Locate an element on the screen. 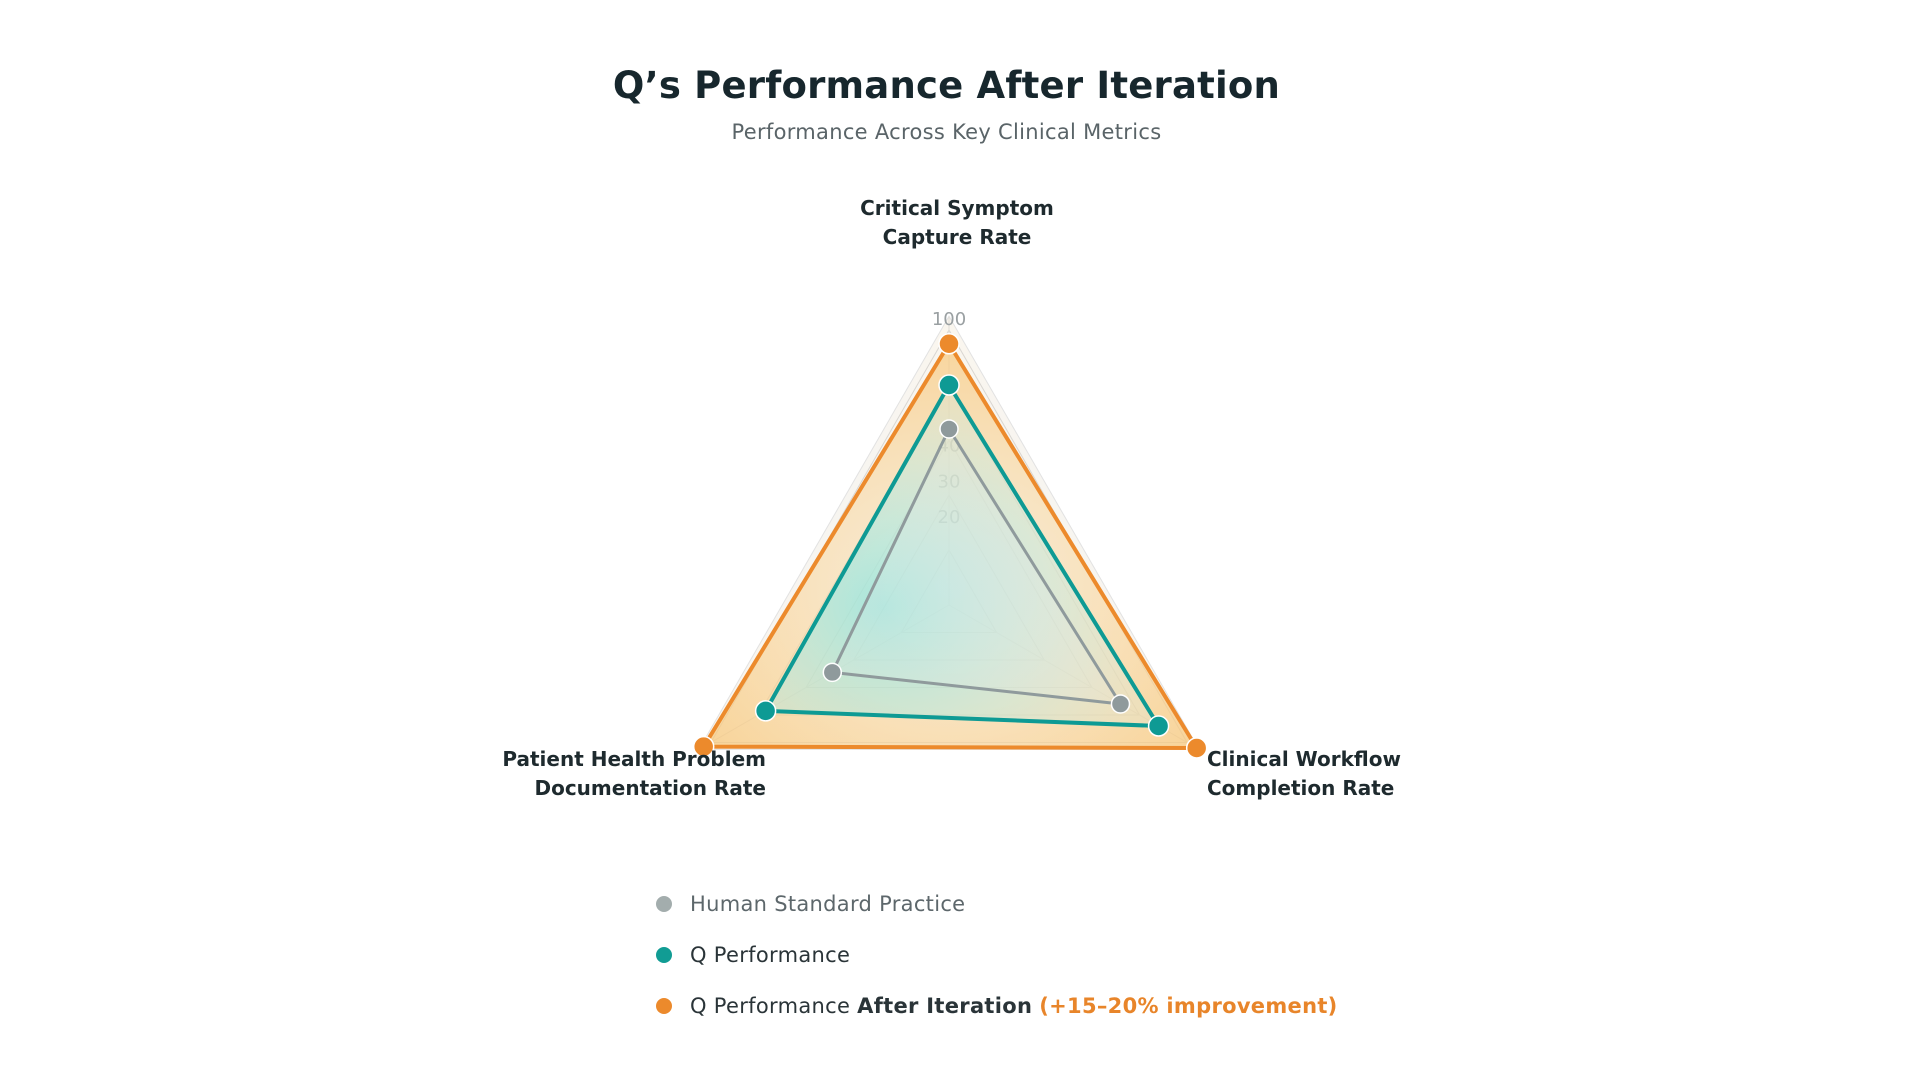  series-area-human is located at coordinates (976, 566).